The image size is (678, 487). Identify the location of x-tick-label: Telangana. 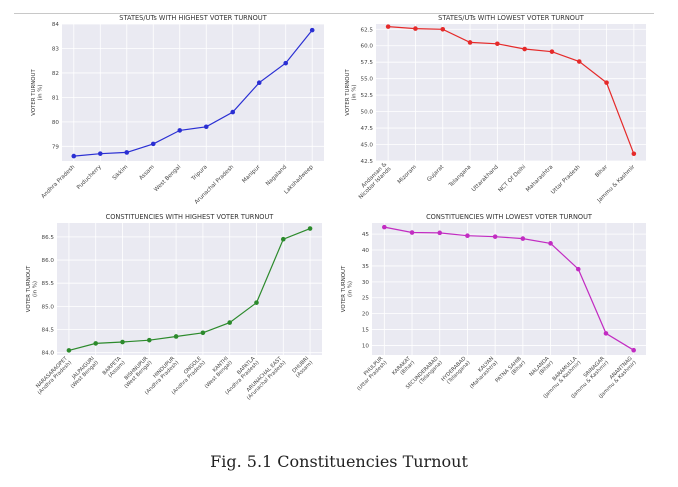
(459, 176).